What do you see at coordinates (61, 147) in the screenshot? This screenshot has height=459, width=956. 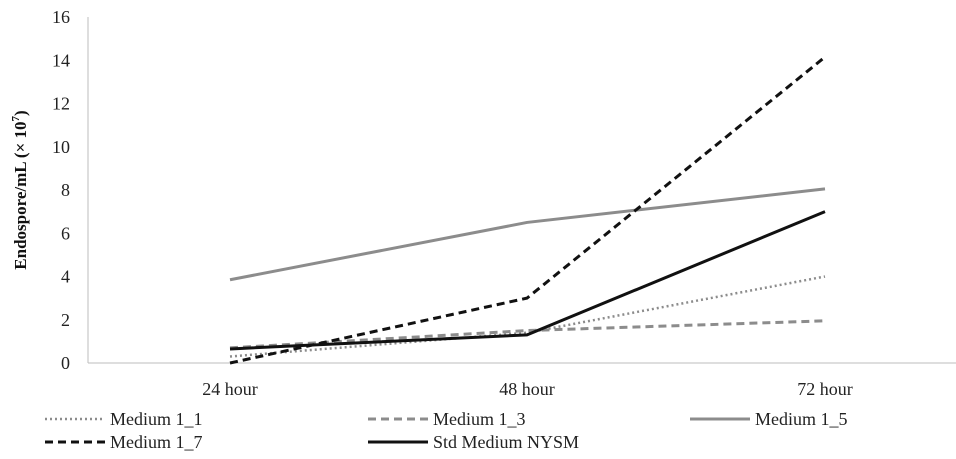 I see `y-tick-label: 10` at bounding box center [61, 147].